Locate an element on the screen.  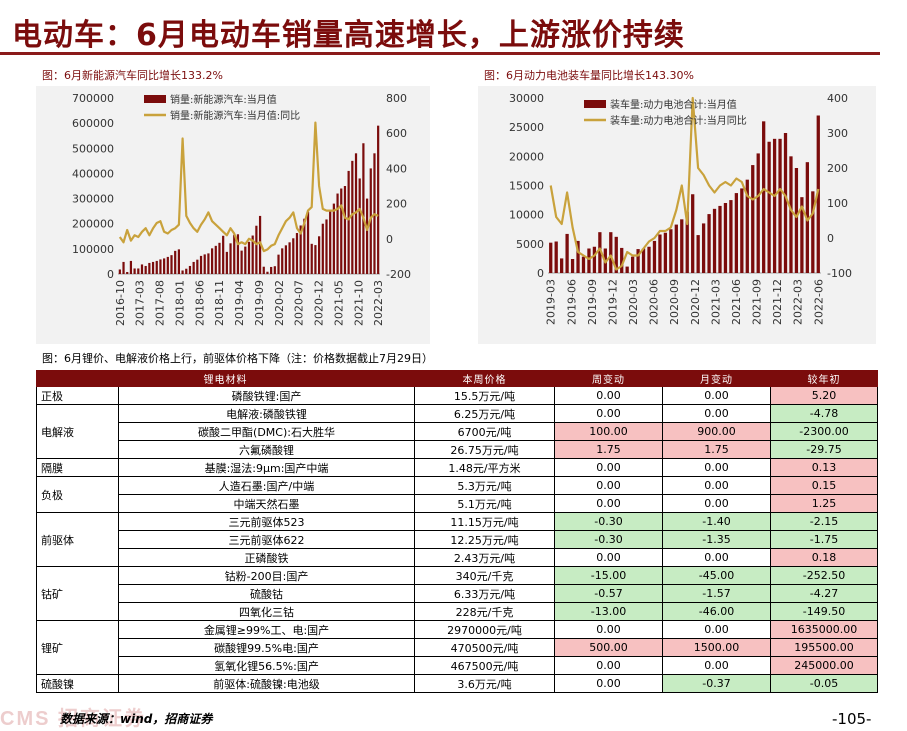
x-tick-label: 2021-05 is located at coordinates (338, 303).